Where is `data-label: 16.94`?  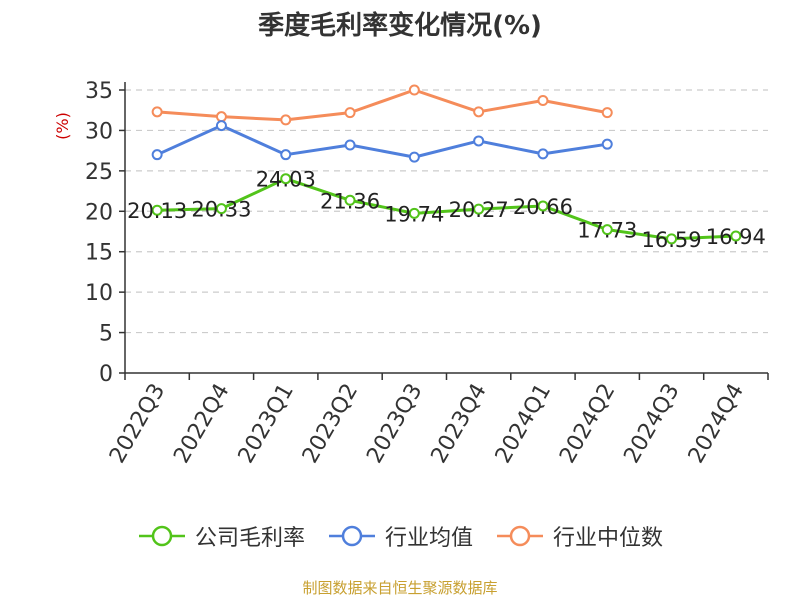 data-label: 16.94 is located at coordinates (736, 237).